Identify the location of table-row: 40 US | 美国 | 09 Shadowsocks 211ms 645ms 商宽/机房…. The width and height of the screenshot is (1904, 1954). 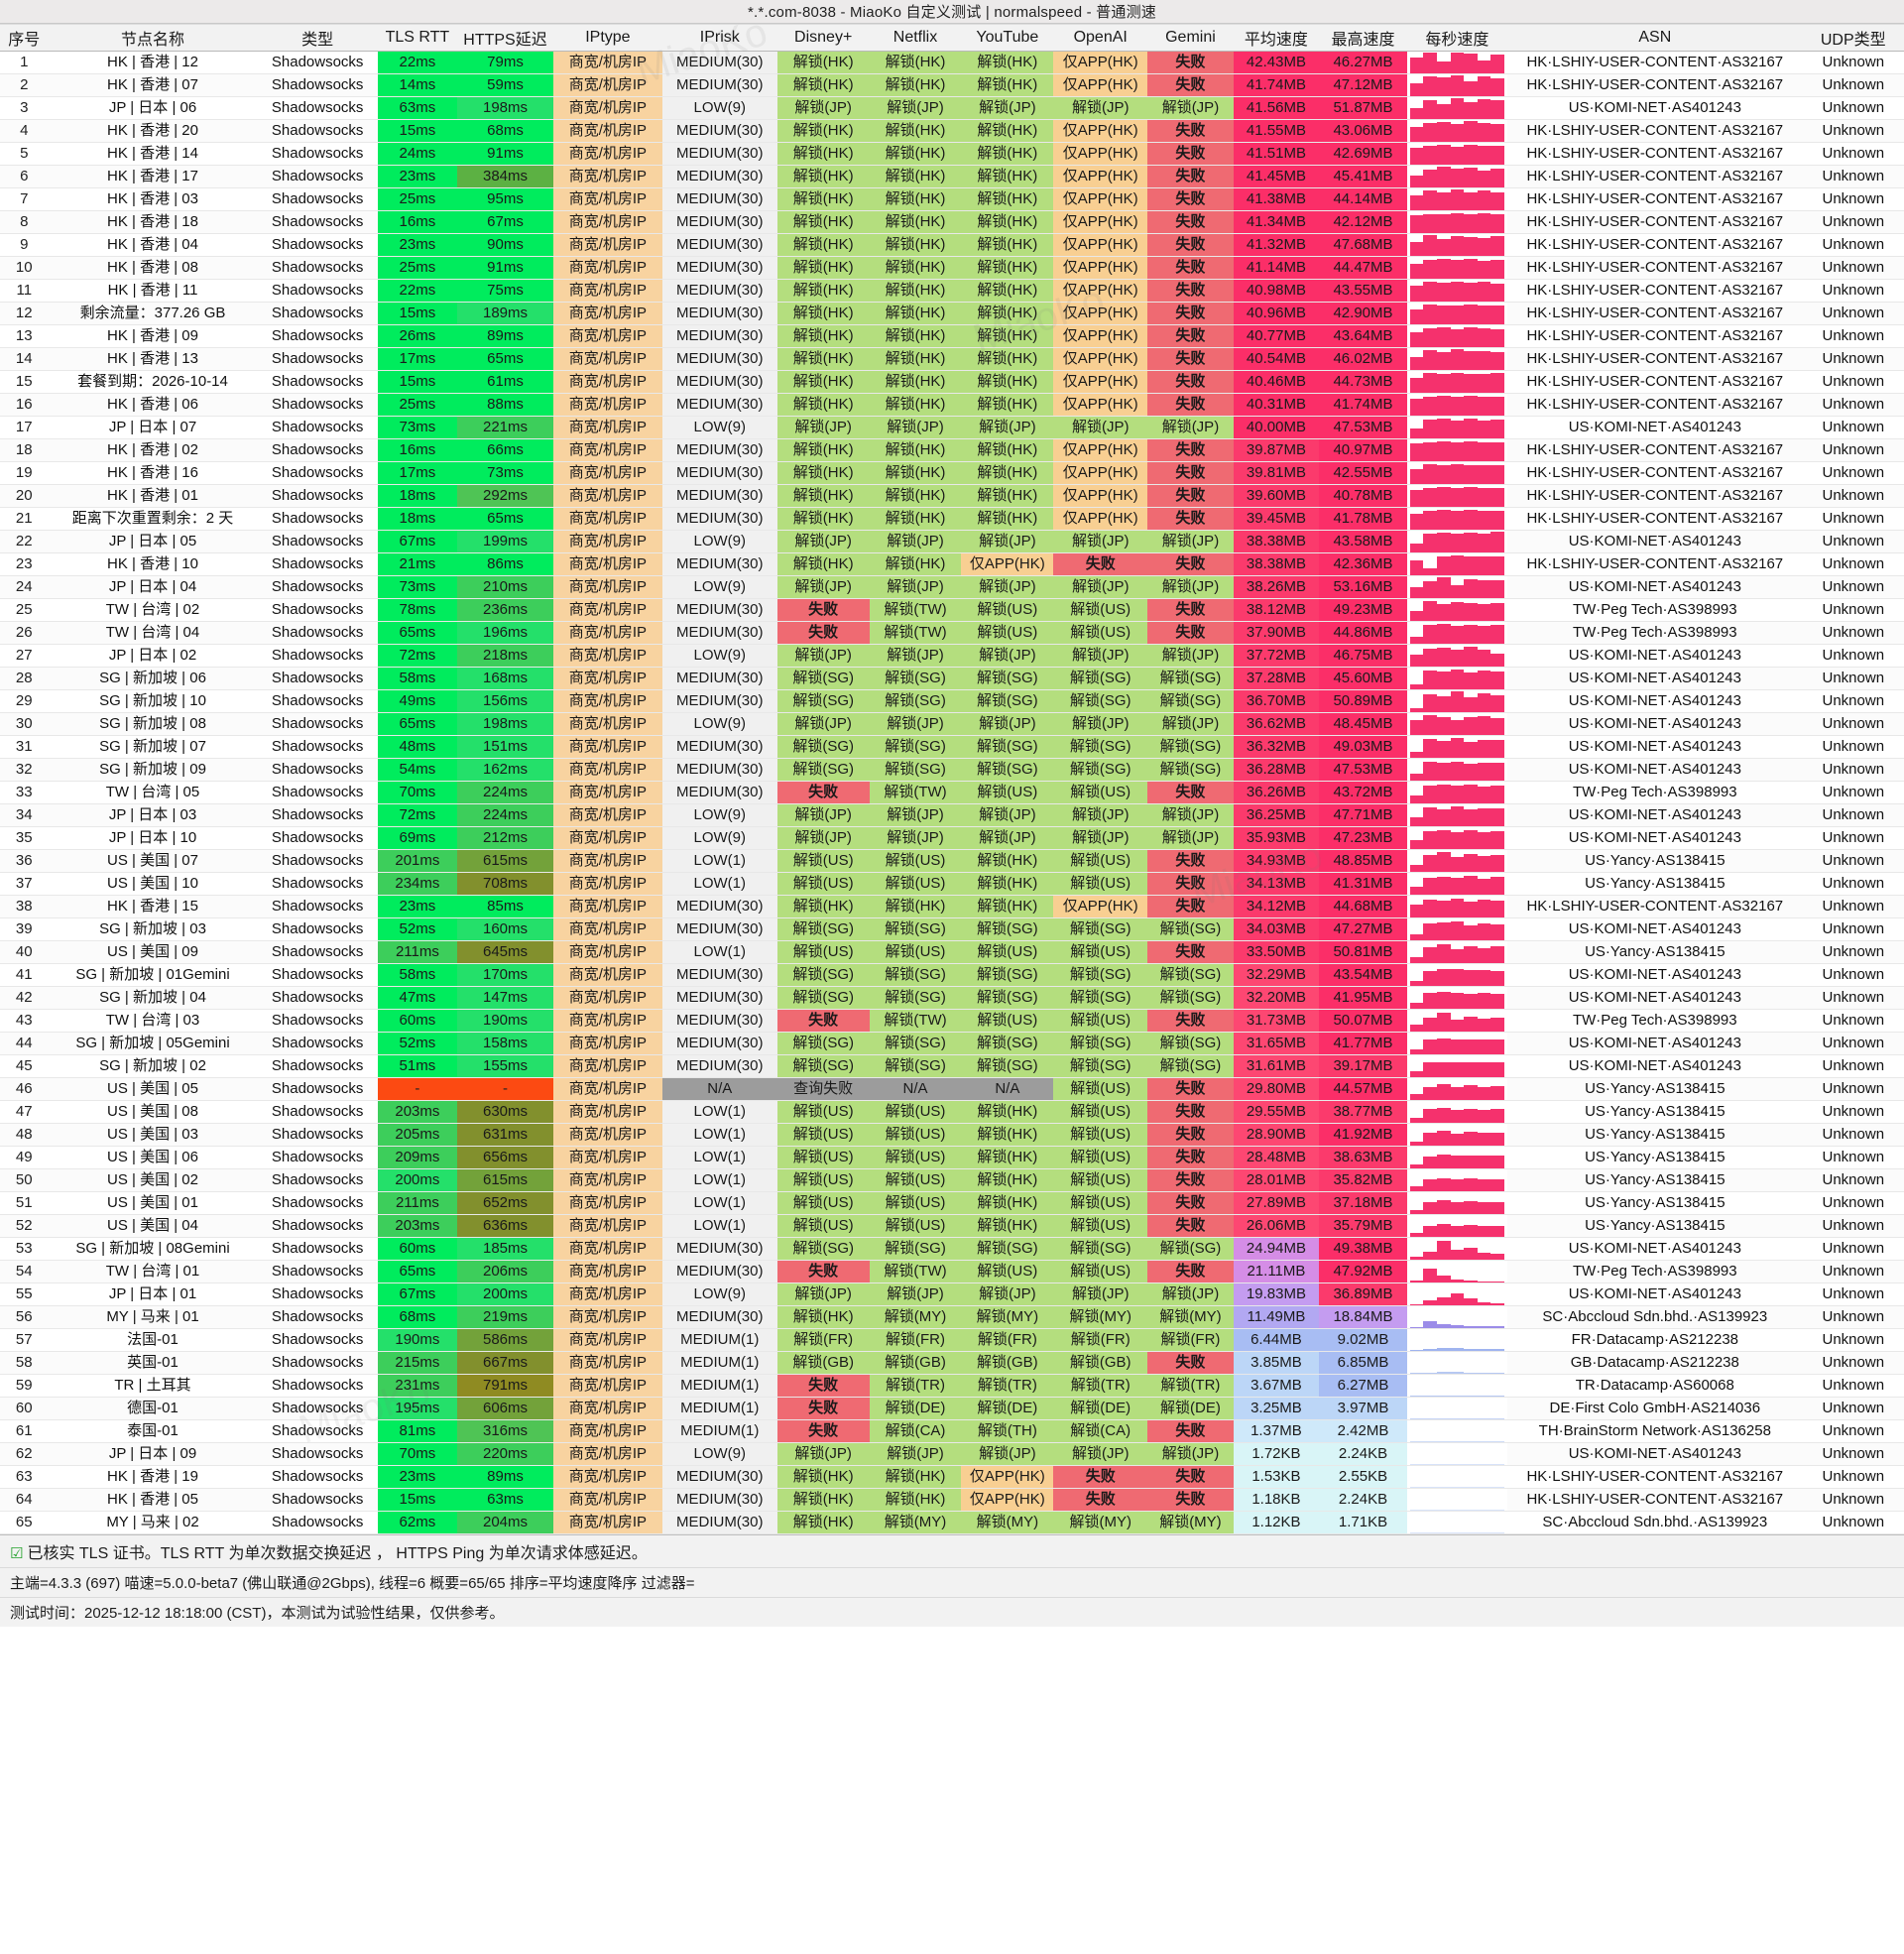
(952, 952).